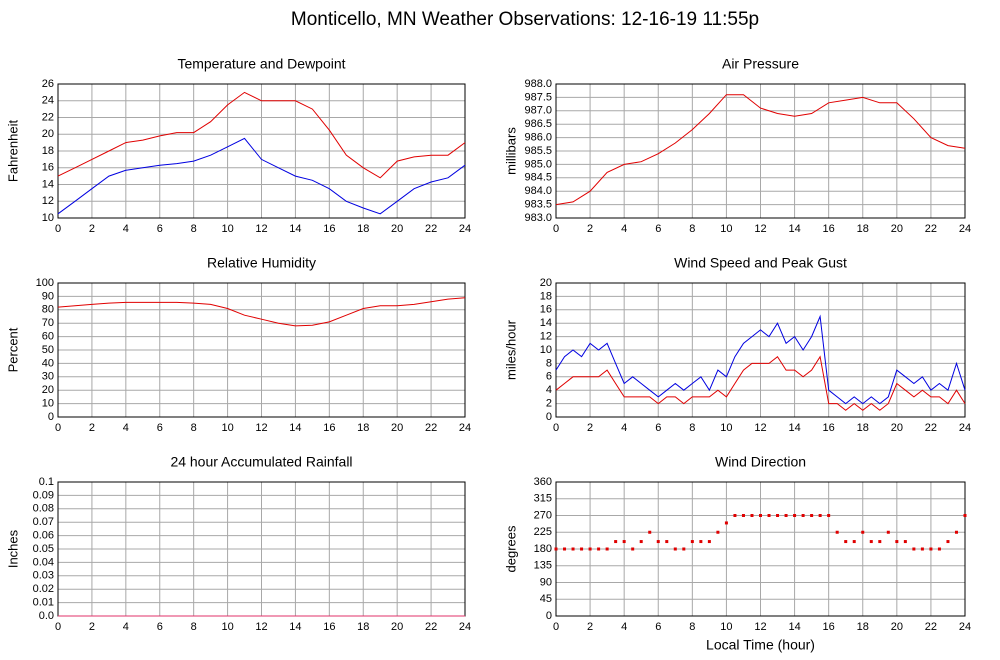  What do you see at coordinates (48, 337) in the screenshot?
I see `y-tick-label: 60` at bounding box center [48, 337].